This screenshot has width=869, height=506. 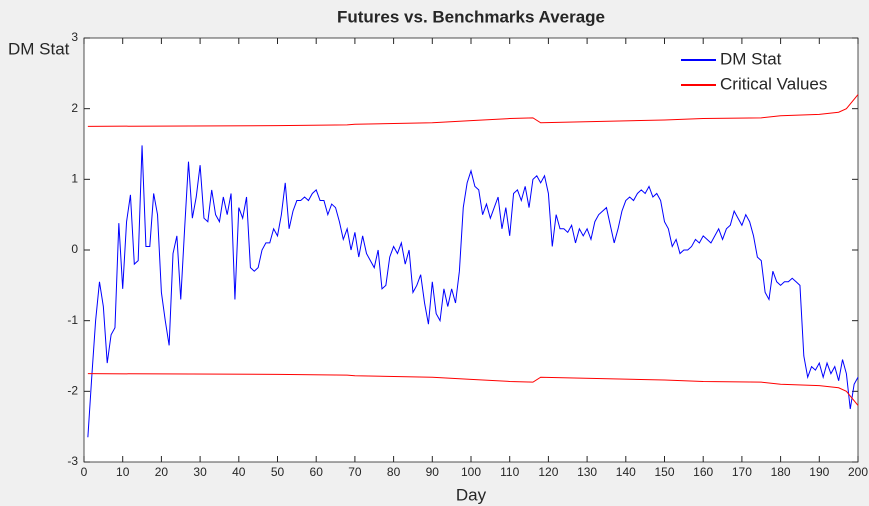 What do you see at coordinates (626, 472) in the screenshot?
I see `x-tick-label: 140` at bounding box center [626, 472].